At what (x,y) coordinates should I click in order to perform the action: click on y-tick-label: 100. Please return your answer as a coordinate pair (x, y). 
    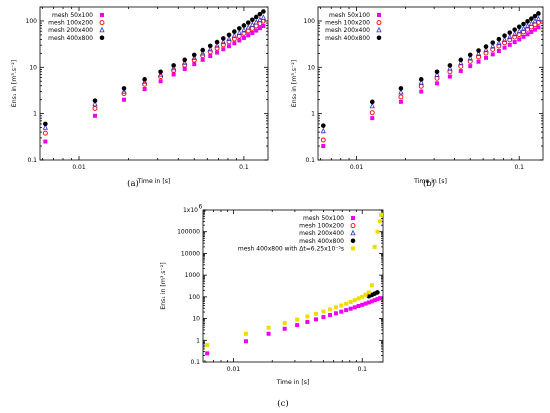
    Looking at the image, I should click on (32, 21).